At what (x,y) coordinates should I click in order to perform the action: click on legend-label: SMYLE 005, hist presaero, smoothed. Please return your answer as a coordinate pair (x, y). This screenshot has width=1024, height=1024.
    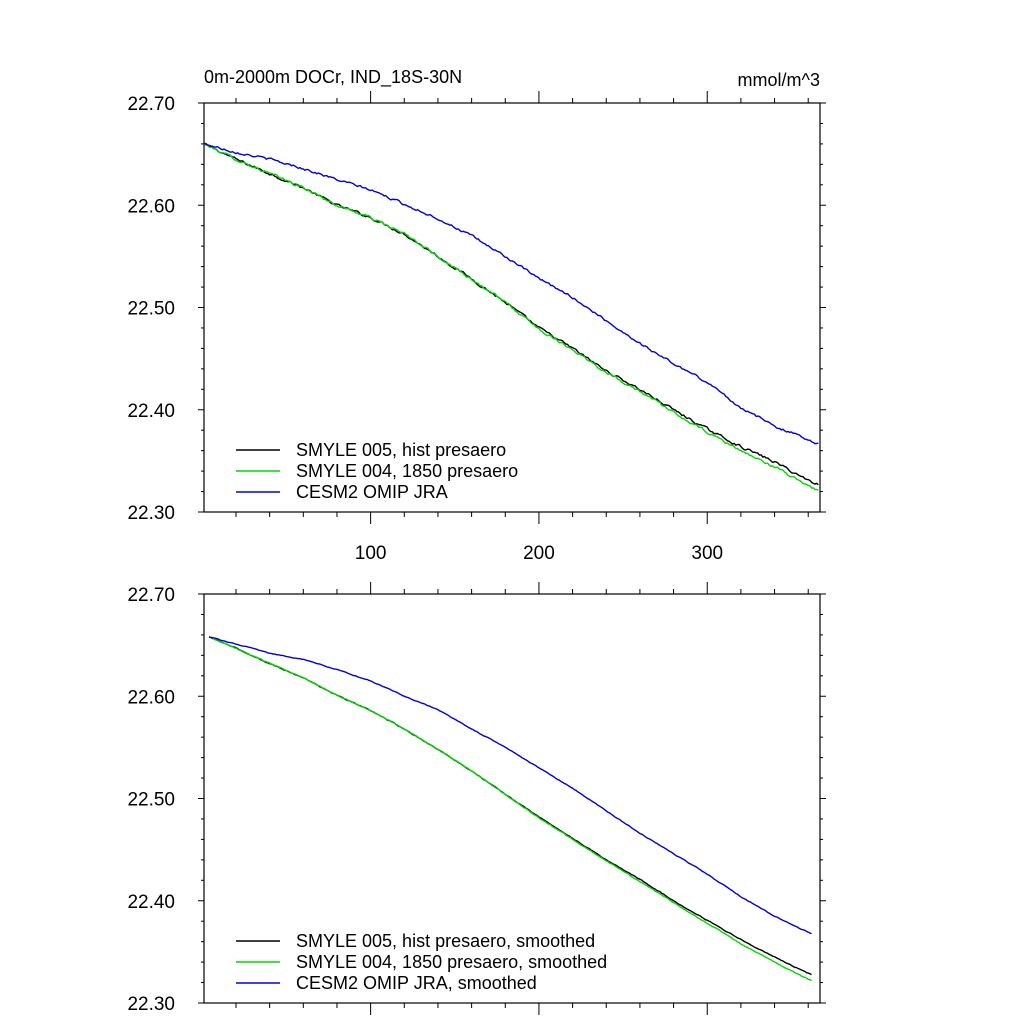
    Looking at the image, I should click on (445, 941).